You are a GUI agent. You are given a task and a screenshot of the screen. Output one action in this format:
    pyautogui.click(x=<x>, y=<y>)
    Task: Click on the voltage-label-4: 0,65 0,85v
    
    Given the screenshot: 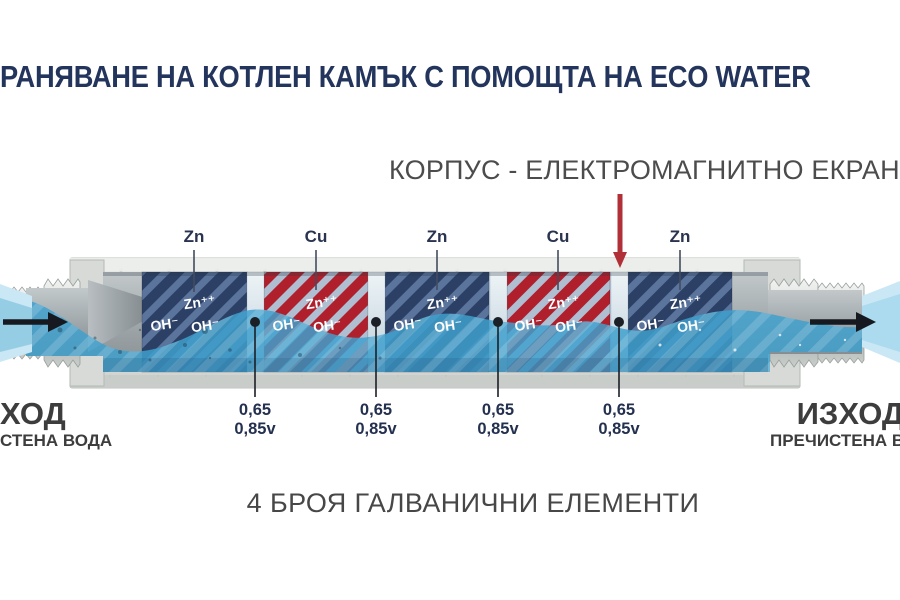 What is the action you would take?
    pyautogui.click(x=619, y=419)
    